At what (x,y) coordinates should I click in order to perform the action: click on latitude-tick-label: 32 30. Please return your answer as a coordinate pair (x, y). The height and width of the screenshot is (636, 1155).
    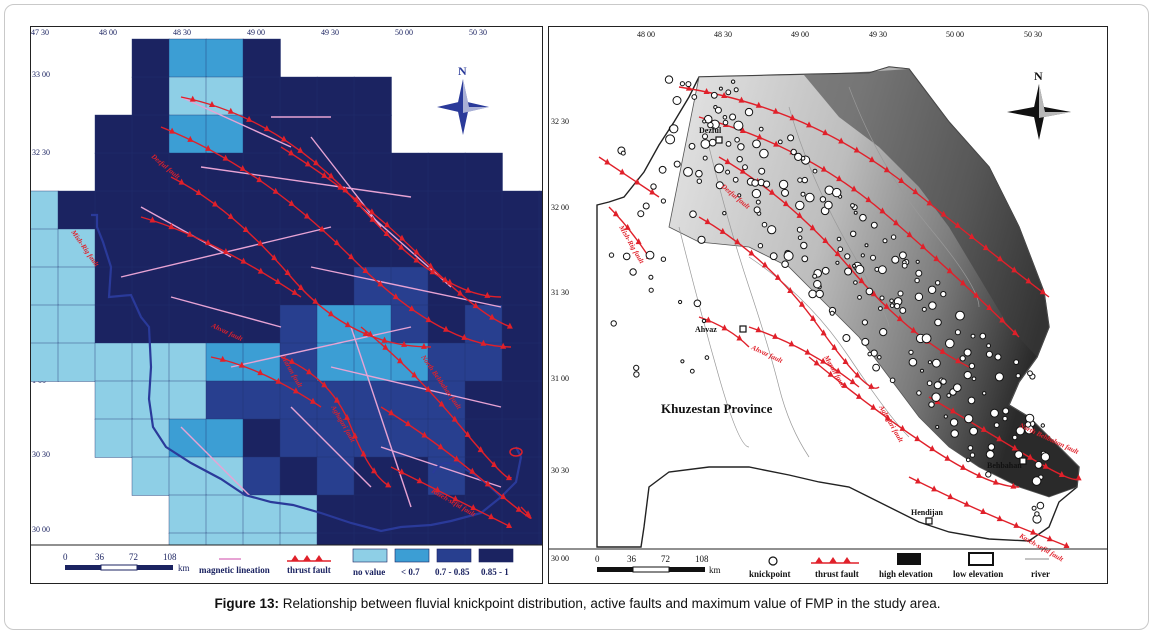
    Looking at the image, I should click on (560, 121).